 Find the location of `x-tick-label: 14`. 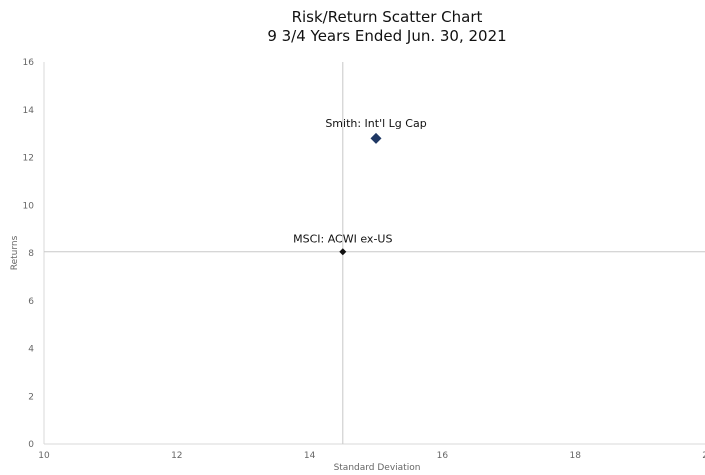

x-tick-label: 14 is located at coordinates (310, 456).